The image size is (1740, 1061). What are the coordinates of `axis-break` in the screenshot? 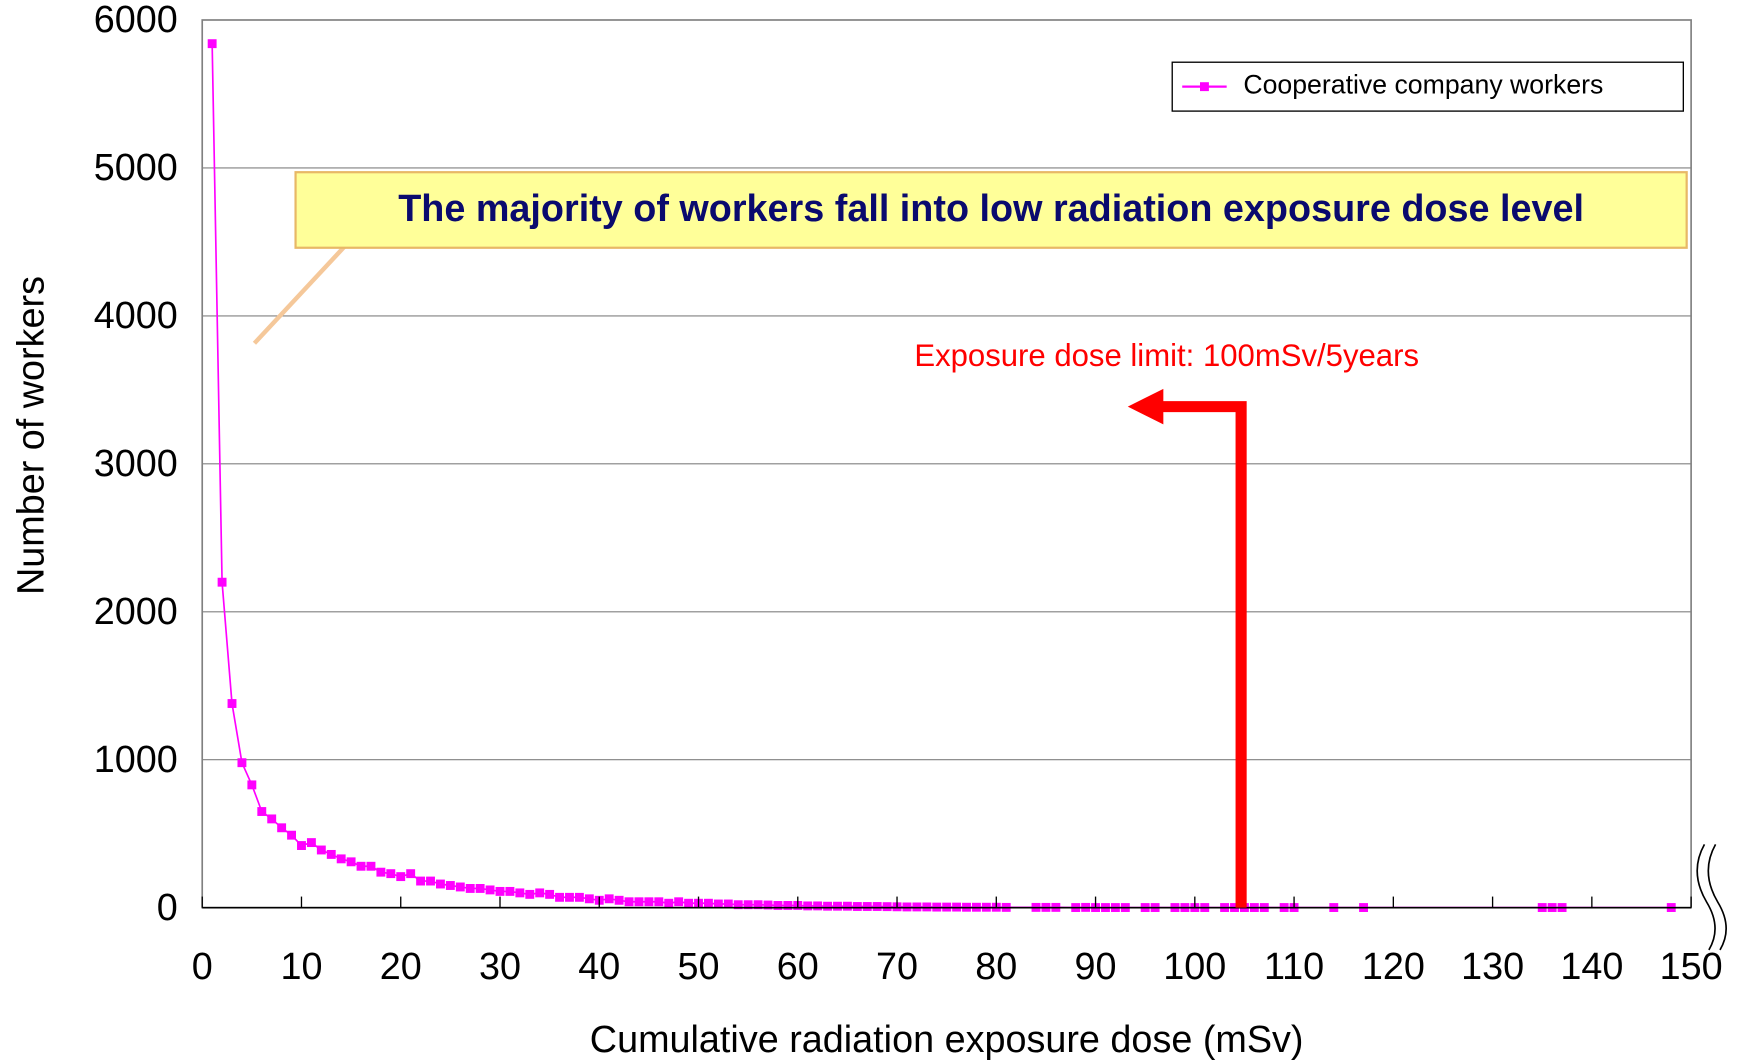 It's located at (1711, 897).